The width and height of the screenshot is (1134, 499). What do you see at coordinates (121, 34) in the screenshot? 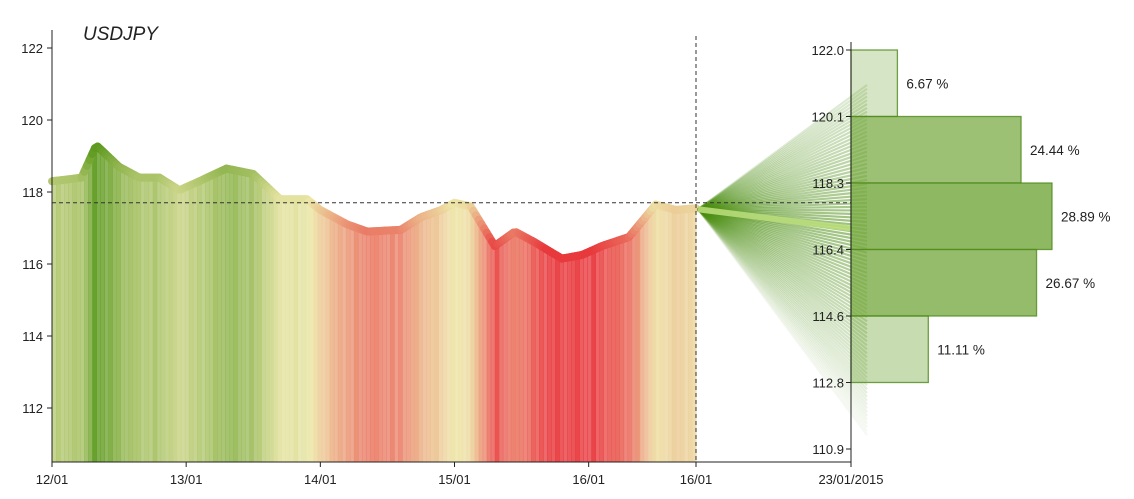
I see `chart-title: USDJPY` at bounding box center [121, 34].